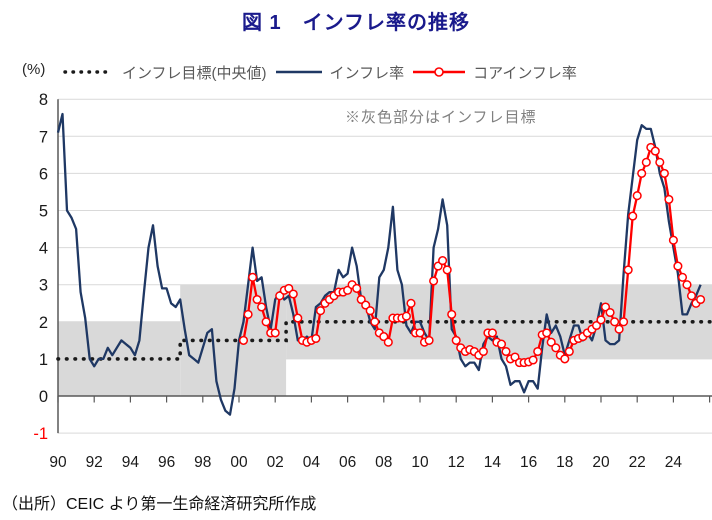 The image size is (712, 520). I want to click on svg-text: 0, so click(43, 397).